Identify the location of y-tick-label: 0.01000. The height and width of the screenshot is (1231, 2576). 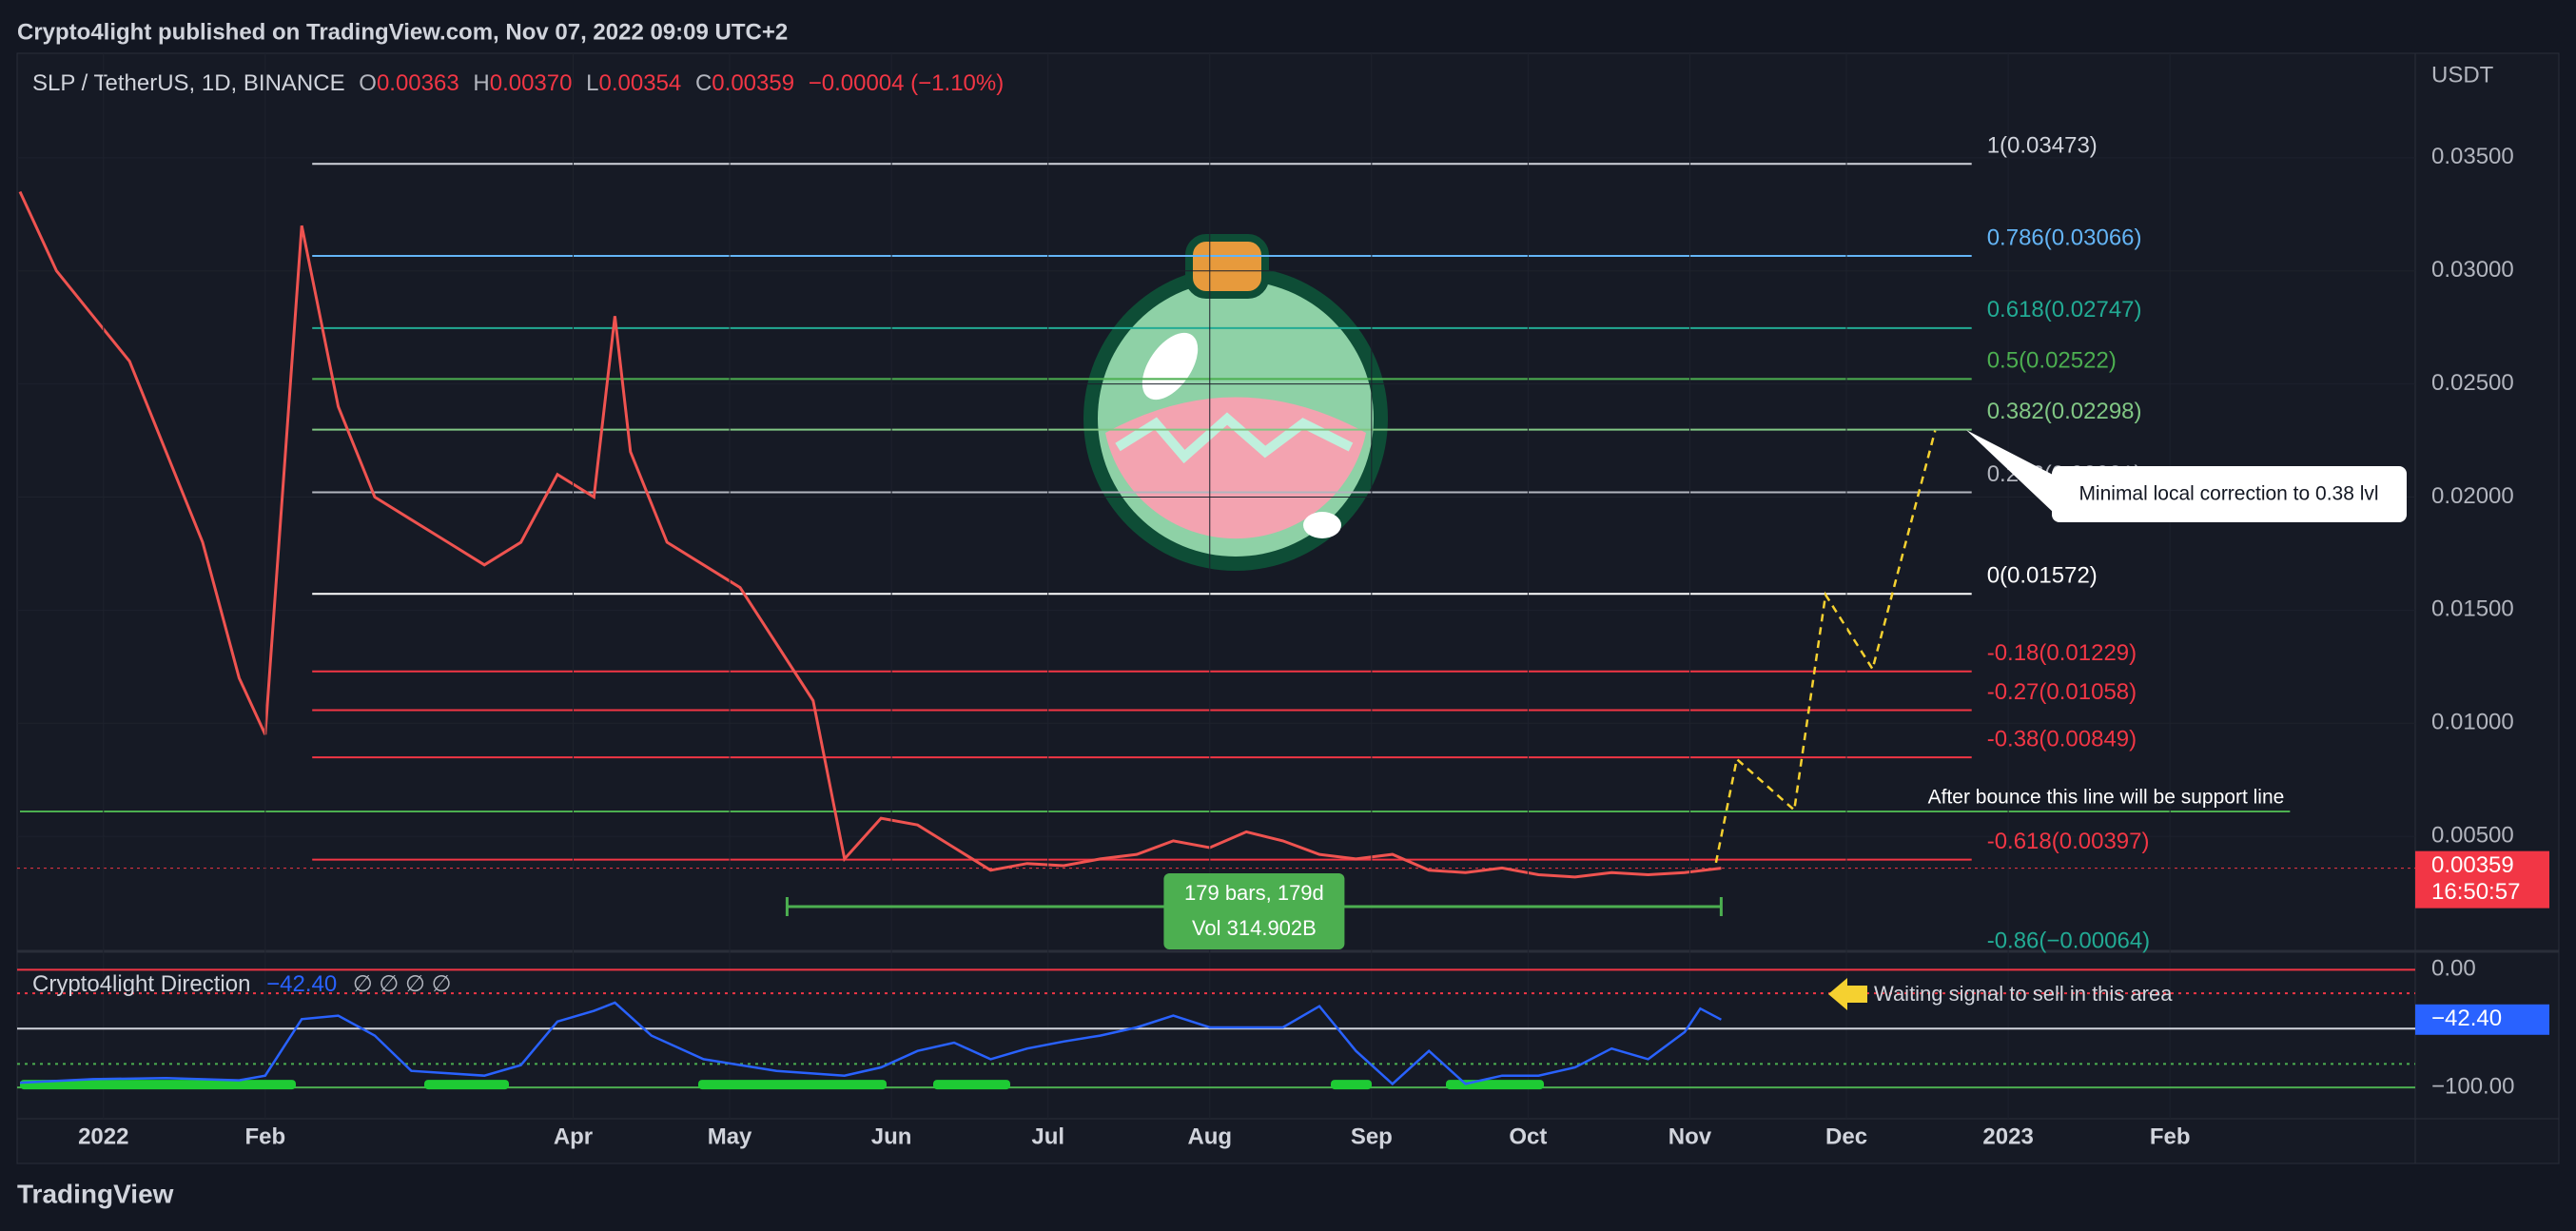
(2473, 722).